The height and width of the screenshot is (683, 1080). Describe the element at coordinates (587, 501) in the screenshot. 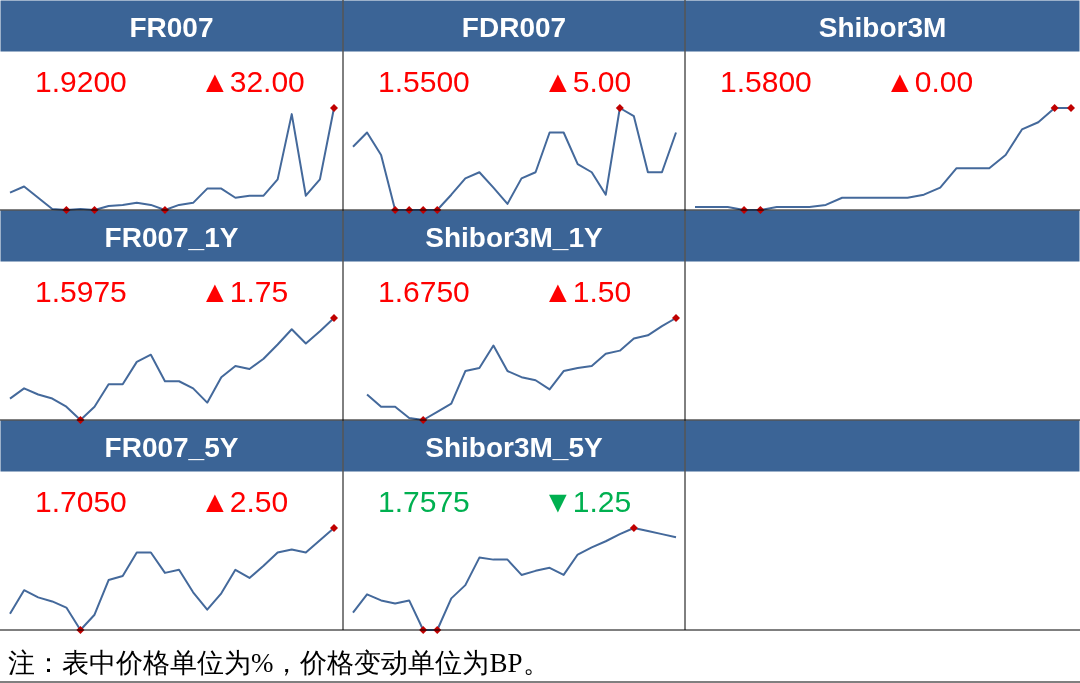

I see `text: ▼1.25` at that location.